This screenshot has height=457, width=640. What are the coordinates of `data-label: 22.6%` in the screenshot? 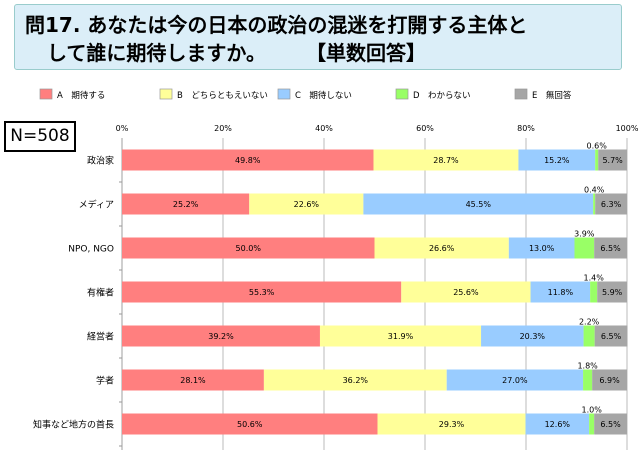 It's located at (307, 204).